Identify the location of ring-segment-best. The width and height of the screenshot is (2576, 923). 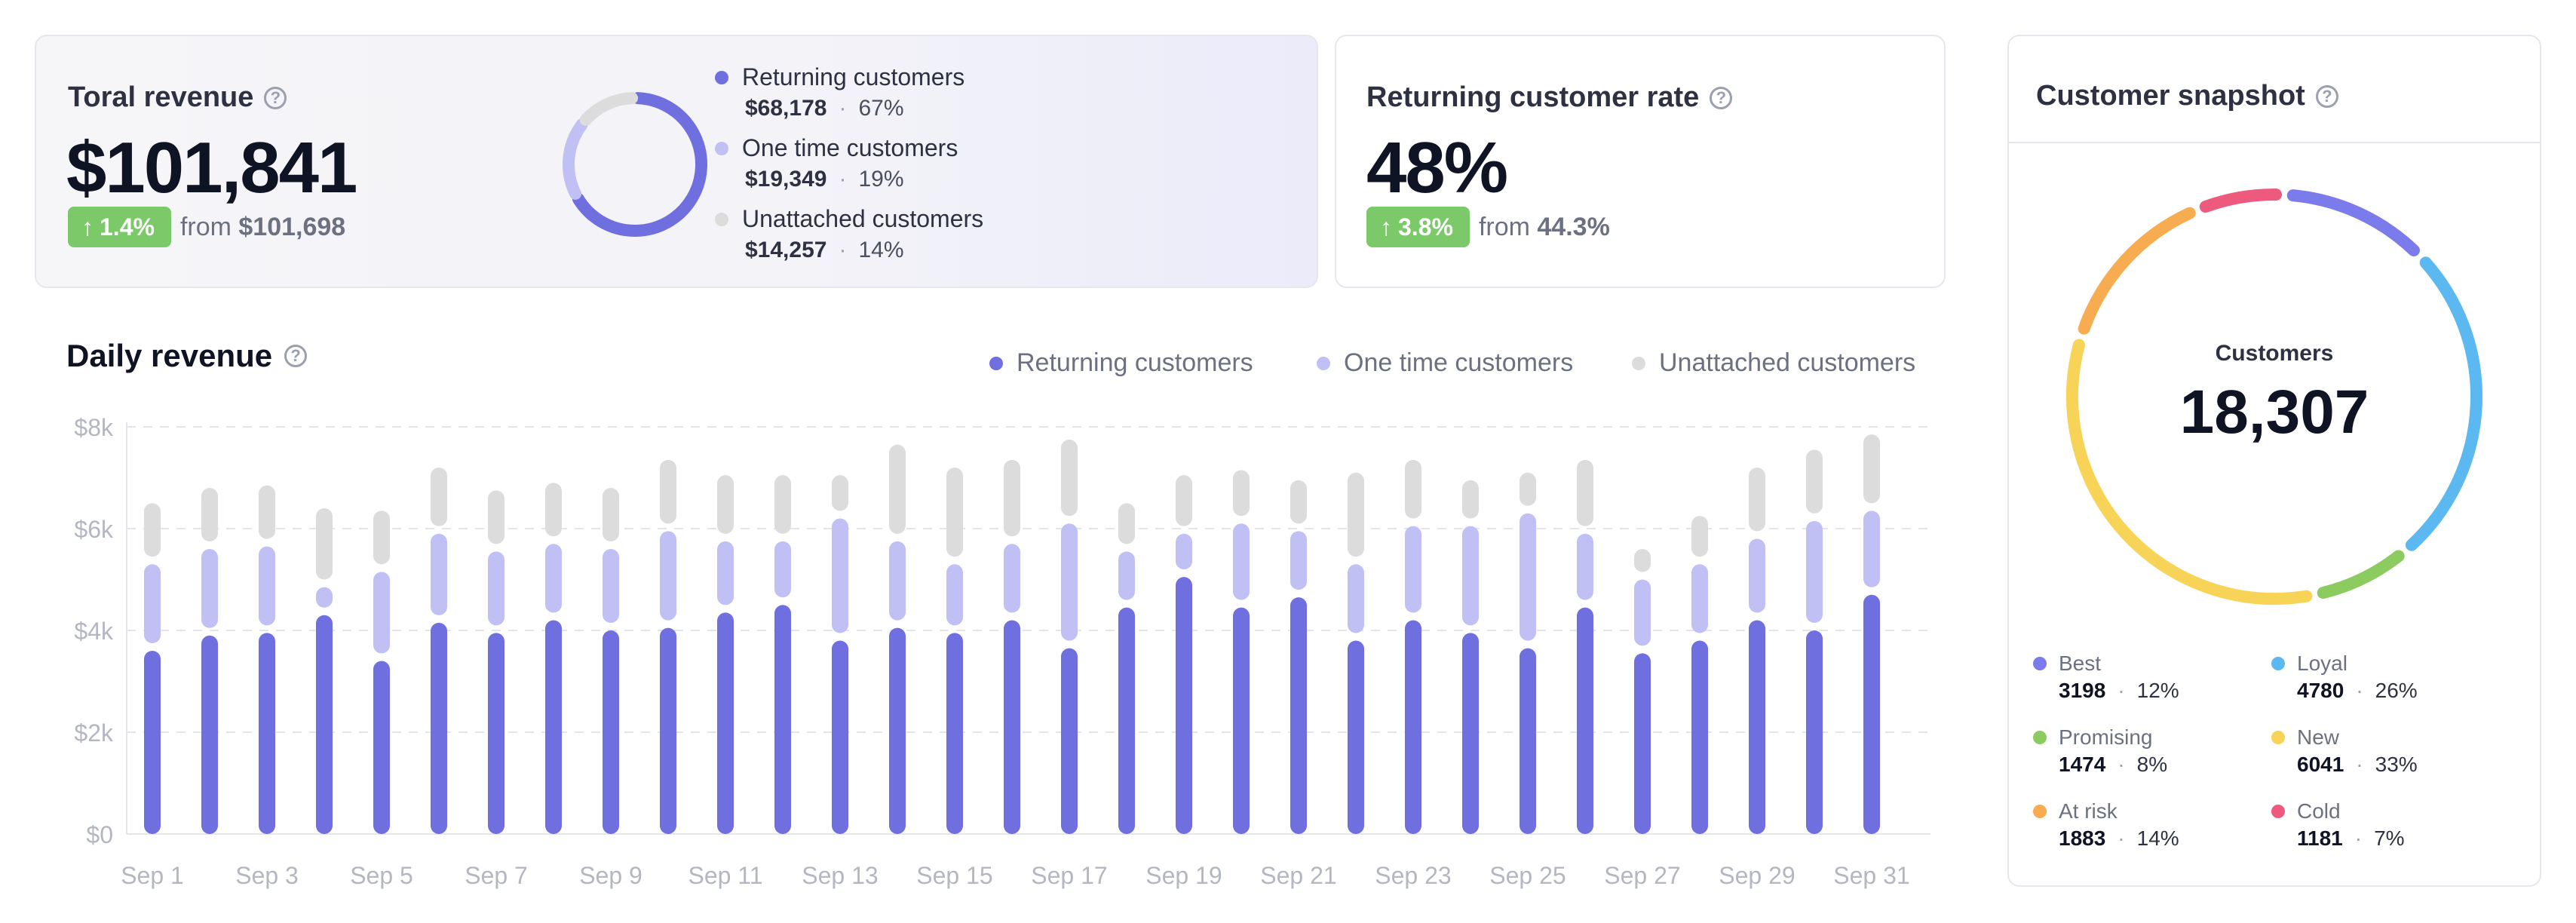
(2353, 223).